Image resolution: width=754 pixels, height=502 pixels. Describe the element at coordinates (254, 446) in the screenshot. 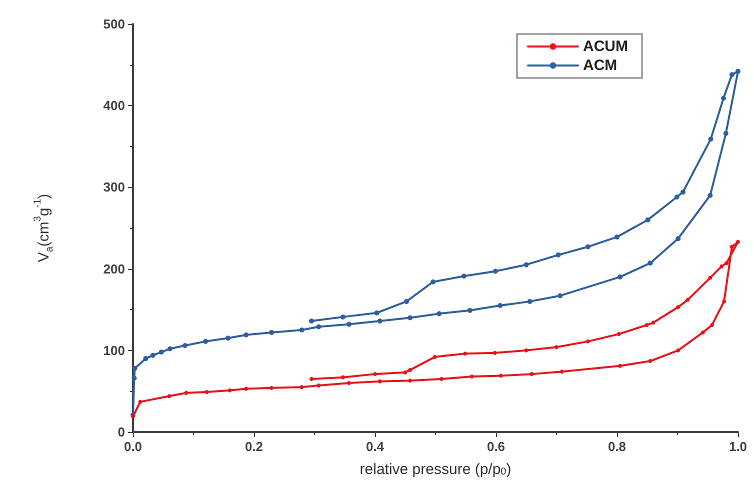

I see `x-tick-label: 0.2` at that location.